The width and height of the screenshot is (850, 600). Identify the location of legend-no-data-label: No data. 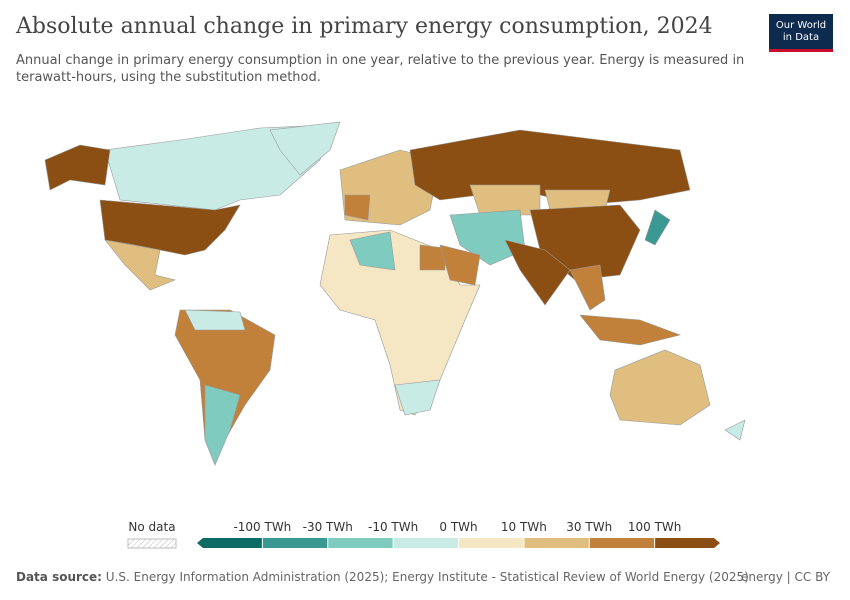
(151, 527).